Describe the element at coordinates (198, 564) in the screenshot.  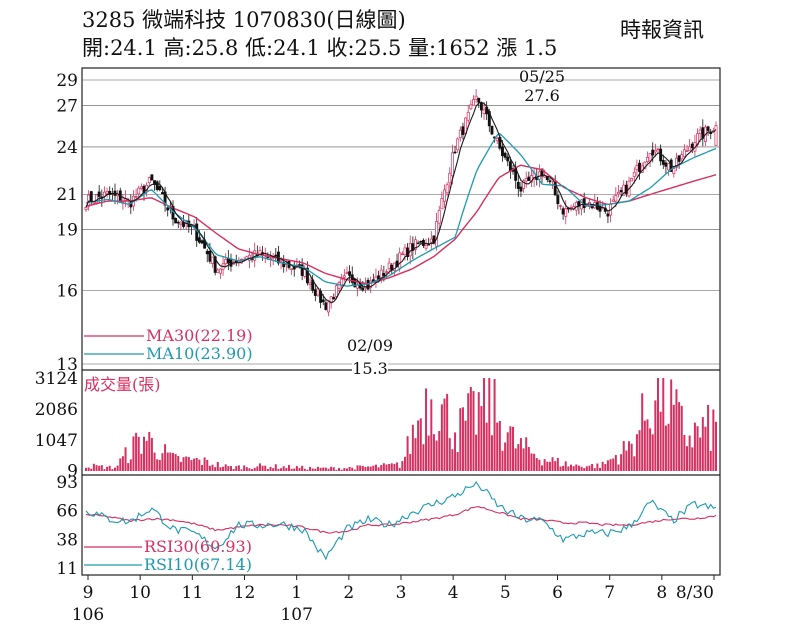
I see `rsi-legend-label: RSI10(67.14)` at that location.